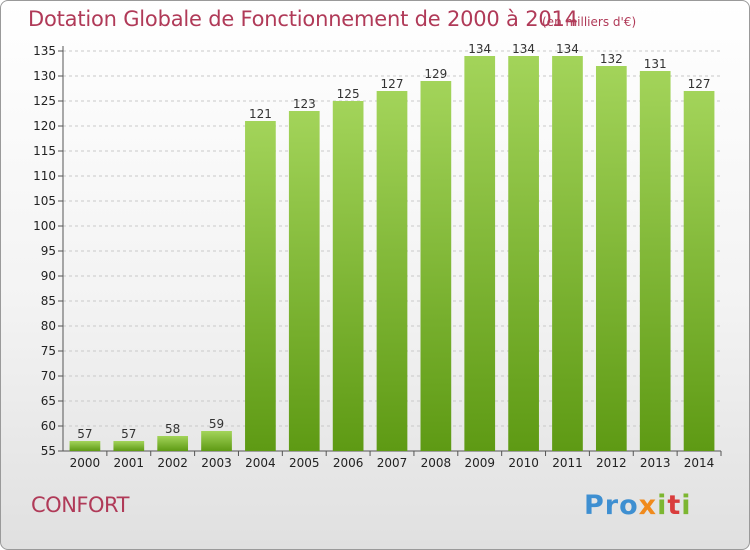  Describe the element at coordinates (48, 426) in the screenshot. I see `y-tick-label: 60` at that location.